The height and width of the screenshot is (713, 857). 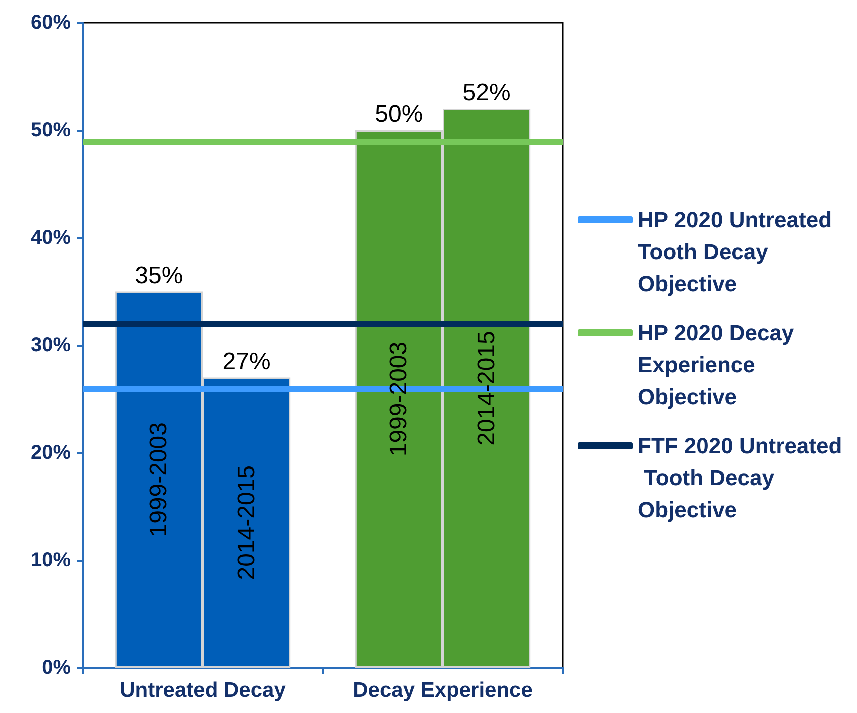 What do you see at coordinates (399, 399) in the screenshot?
I see `text: 1999-2003` at bounding box center [399, 399].